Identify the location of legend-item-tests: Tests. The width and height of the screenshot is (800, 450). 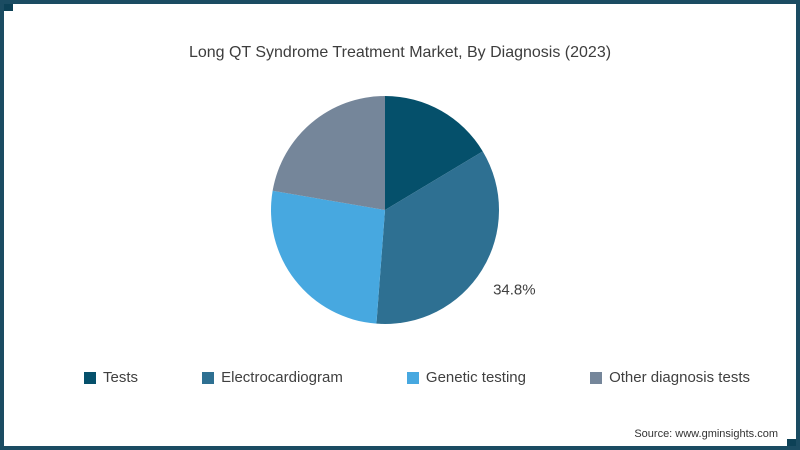
(111, 378).